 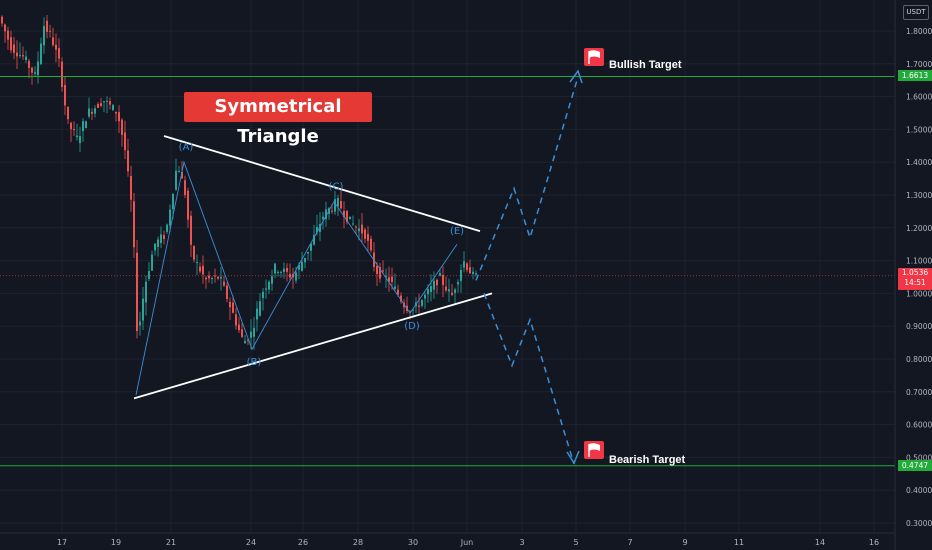 I want to click on bullish-arrowhead, so click(x=576, y=76).